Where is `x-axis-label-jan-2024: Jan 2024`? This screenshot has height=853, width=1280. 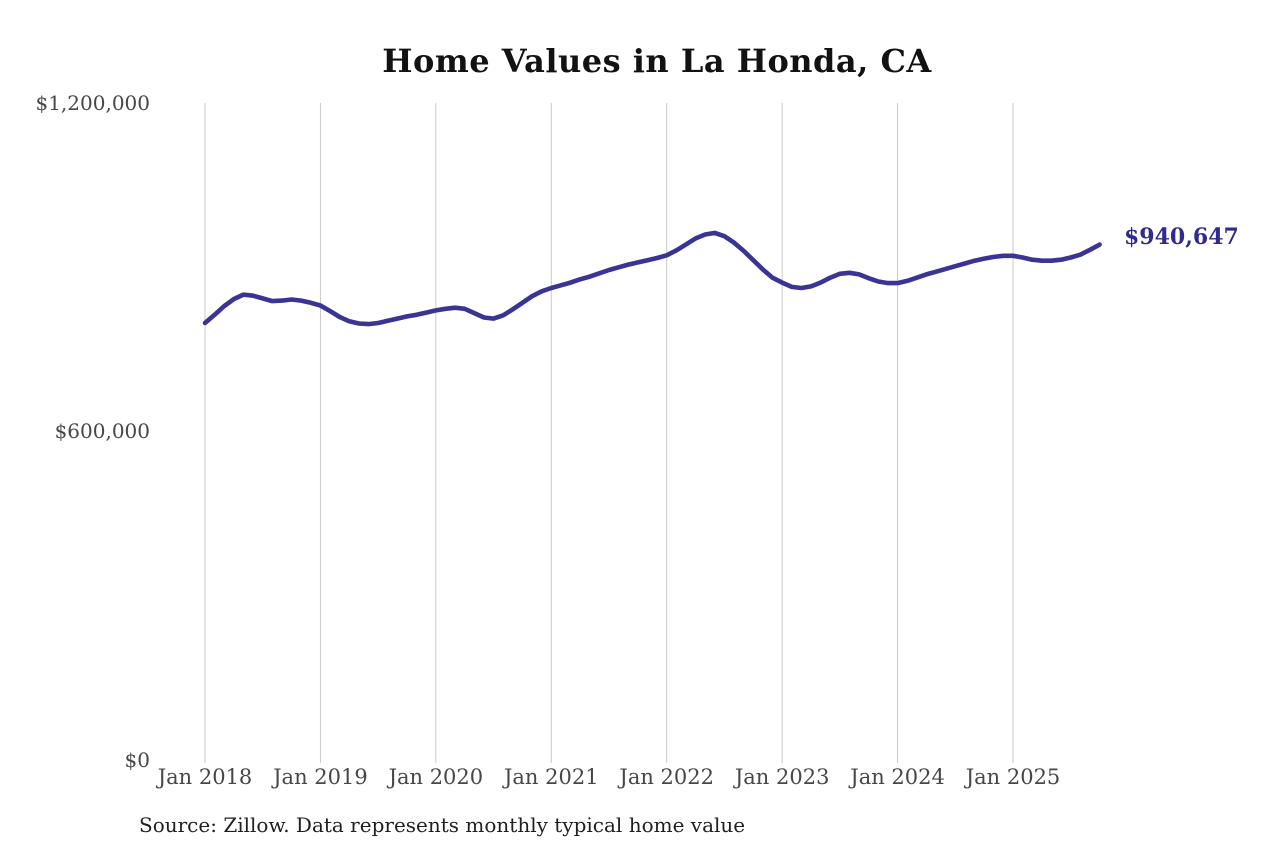
x-axis-label-jan-2024: Jan 2024 is located at coordinates (897, 777).